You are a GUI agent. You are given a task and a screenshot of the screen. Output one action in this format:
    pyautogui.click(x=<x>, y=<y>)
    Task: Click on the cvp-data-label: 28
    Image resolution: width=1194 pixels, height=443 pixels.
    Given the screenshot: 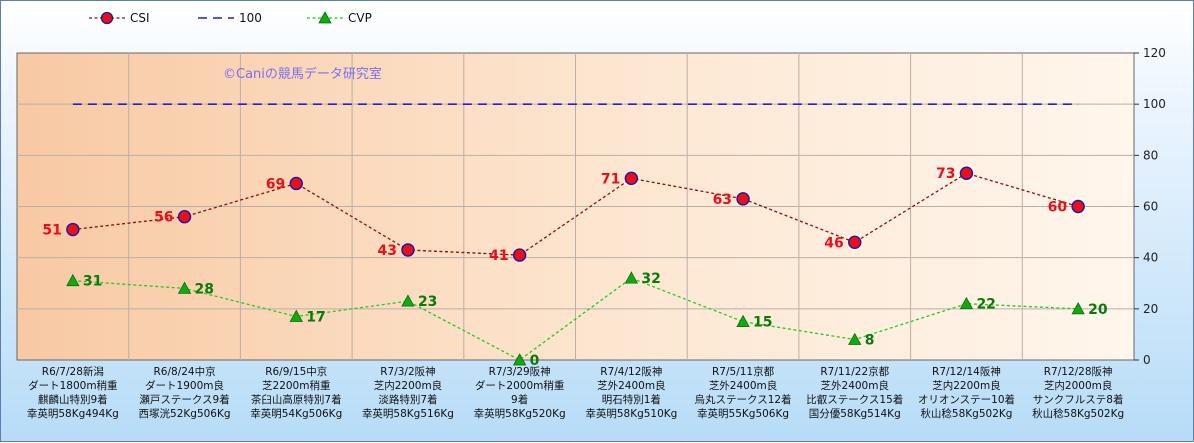 What is the action you would take?
    pyautogui.click(x=204, y=289)
    